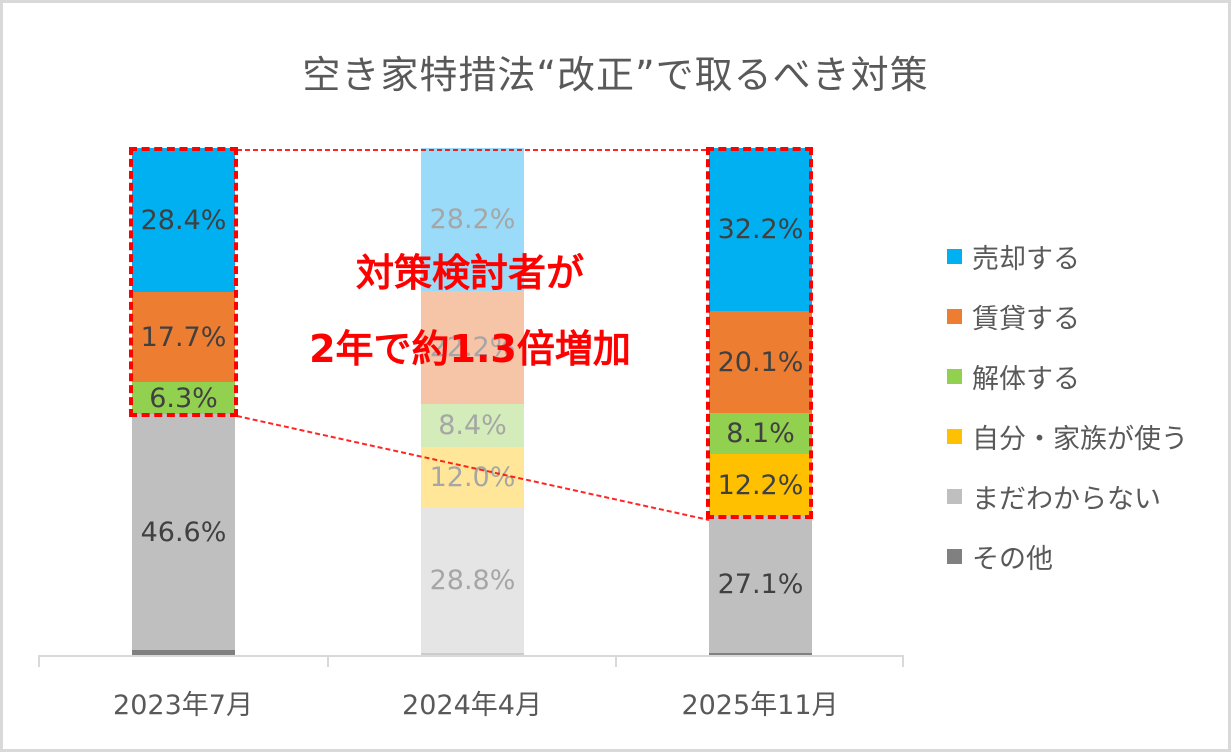 This screenshot has height=752, width=1231. I want to click on value-label: 28.4%, so click(183, 220).